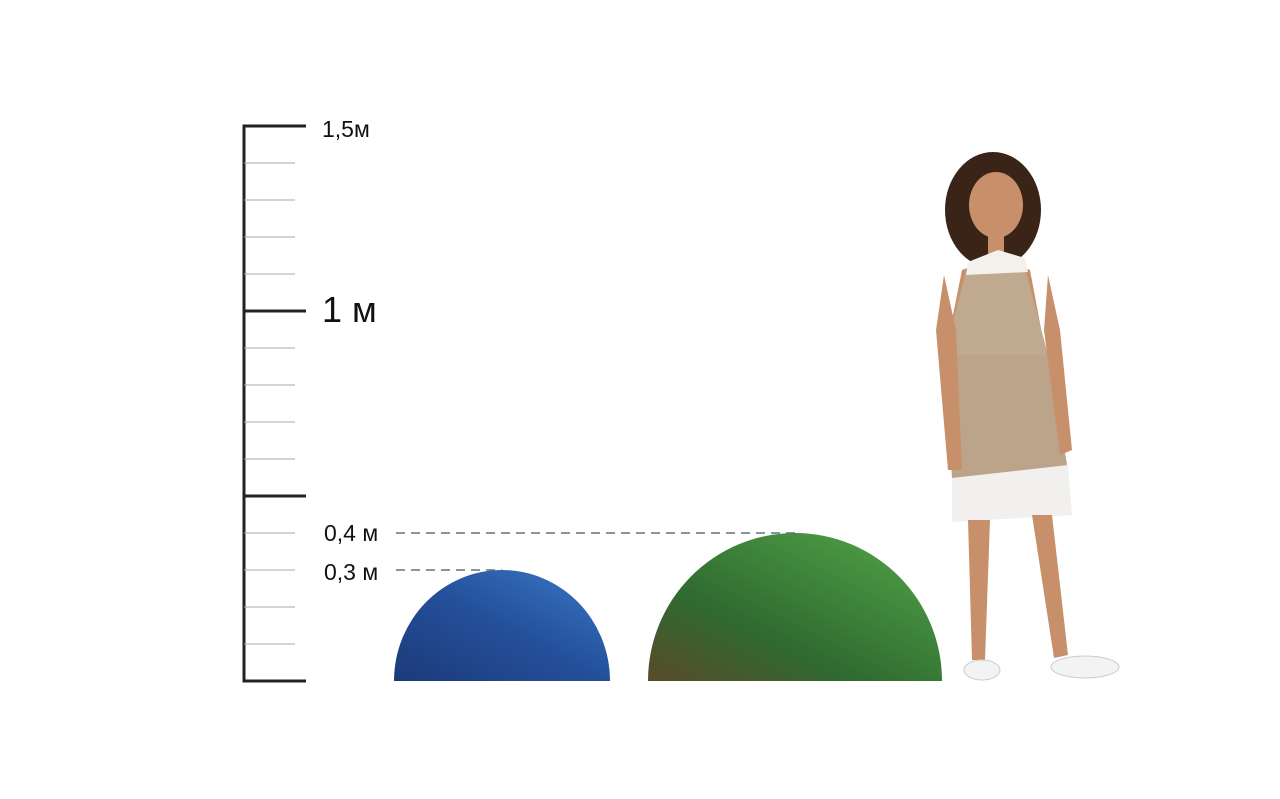 The width and height of the screenshot is (1280, 799). What do you see at coordinates (351, 572) in the screenshot?
I see `label-0-3m: 0,3 м` at bounding box center [351, 572].